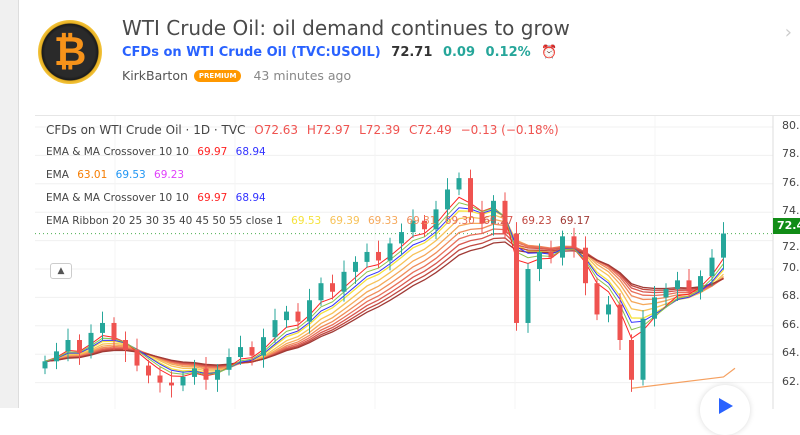 The image size is (800, 435). Describe the element at coordinates (791, 296) in the screenshot. I see `axis-tick-label: 68.00` at that location.